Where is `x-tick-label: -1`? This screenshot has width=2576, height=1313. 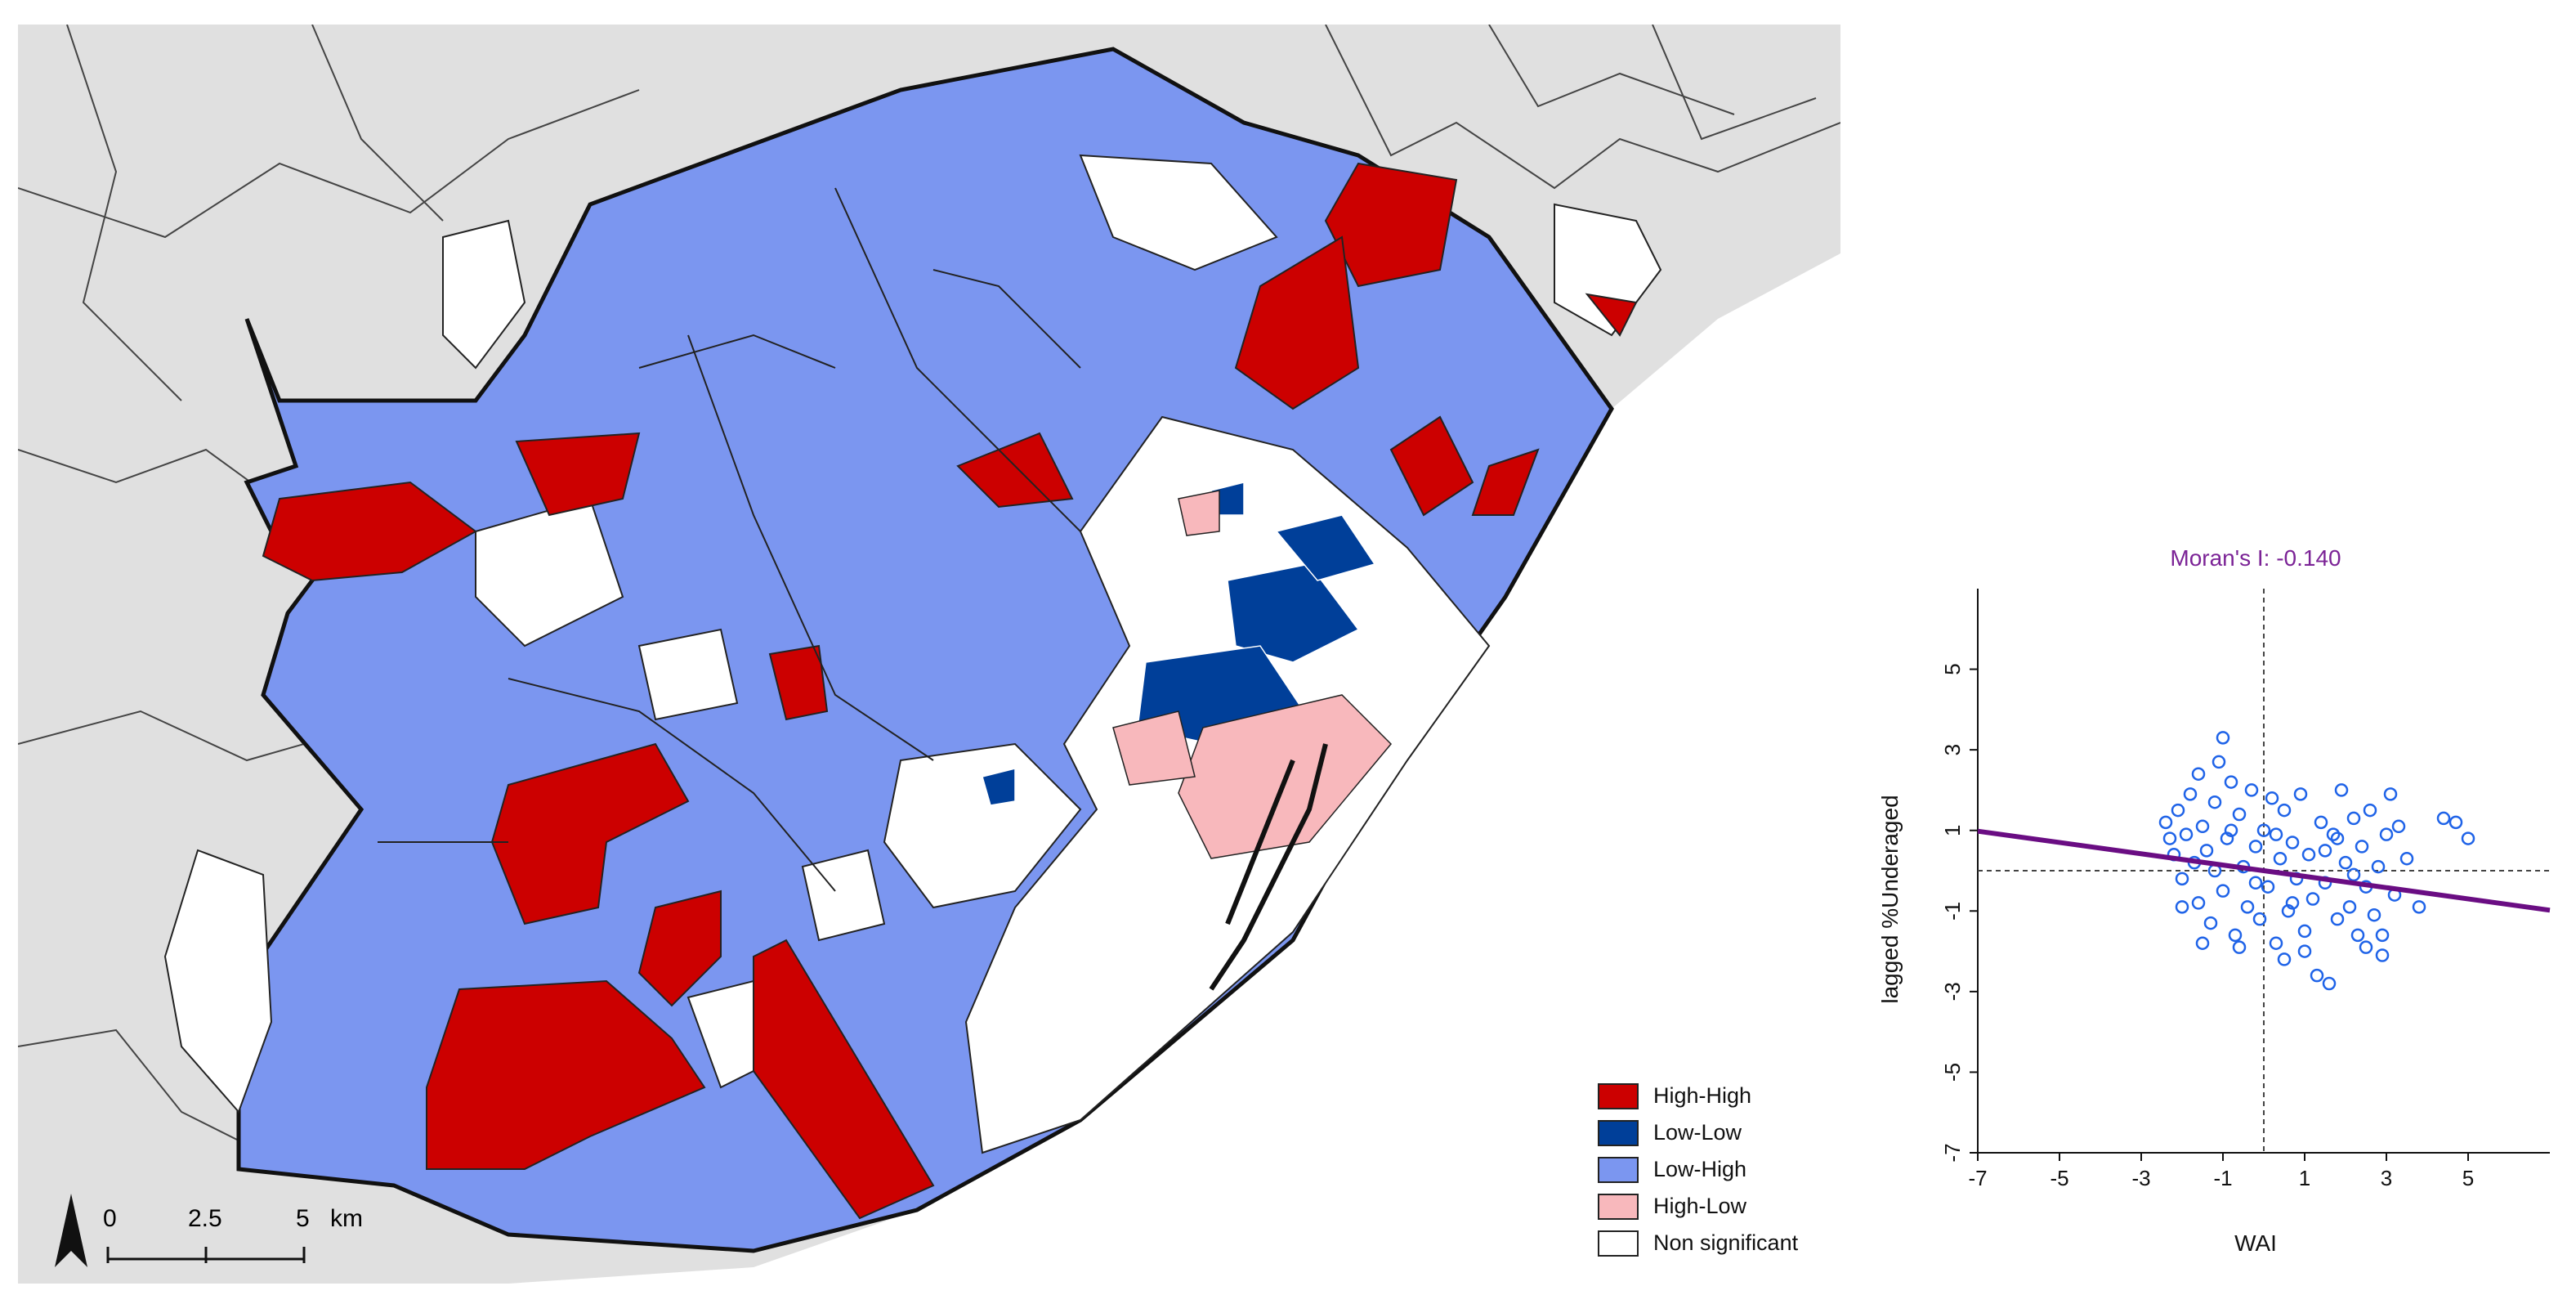
x-tick-label: -1 is located at coordinates (2222, 1178).